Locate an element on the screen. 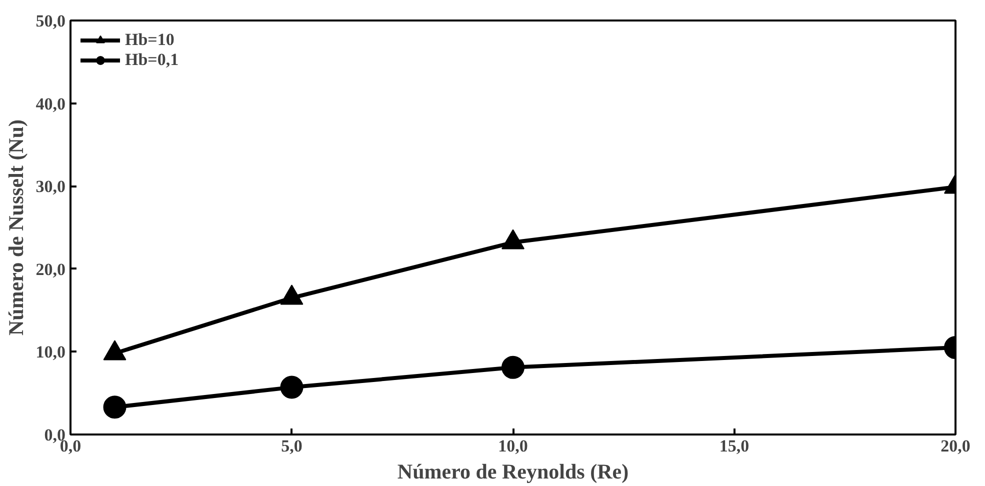 The width and height of the screenshot is (985, 486). x-tick-label: 5,0 is located at coordinates (291, 446).